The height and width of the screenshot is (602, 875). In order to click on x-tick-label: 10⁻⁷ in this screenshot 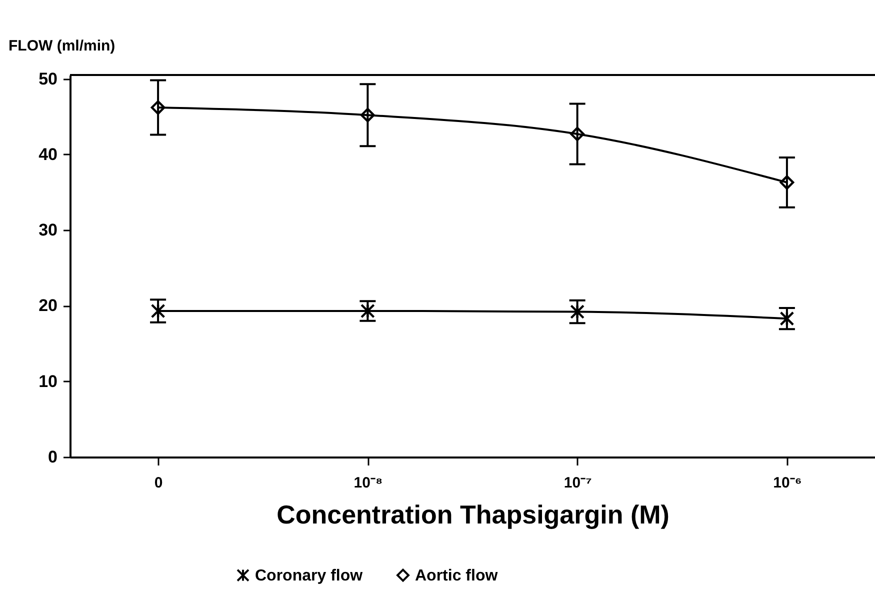, I will do `click(578, 483)`.